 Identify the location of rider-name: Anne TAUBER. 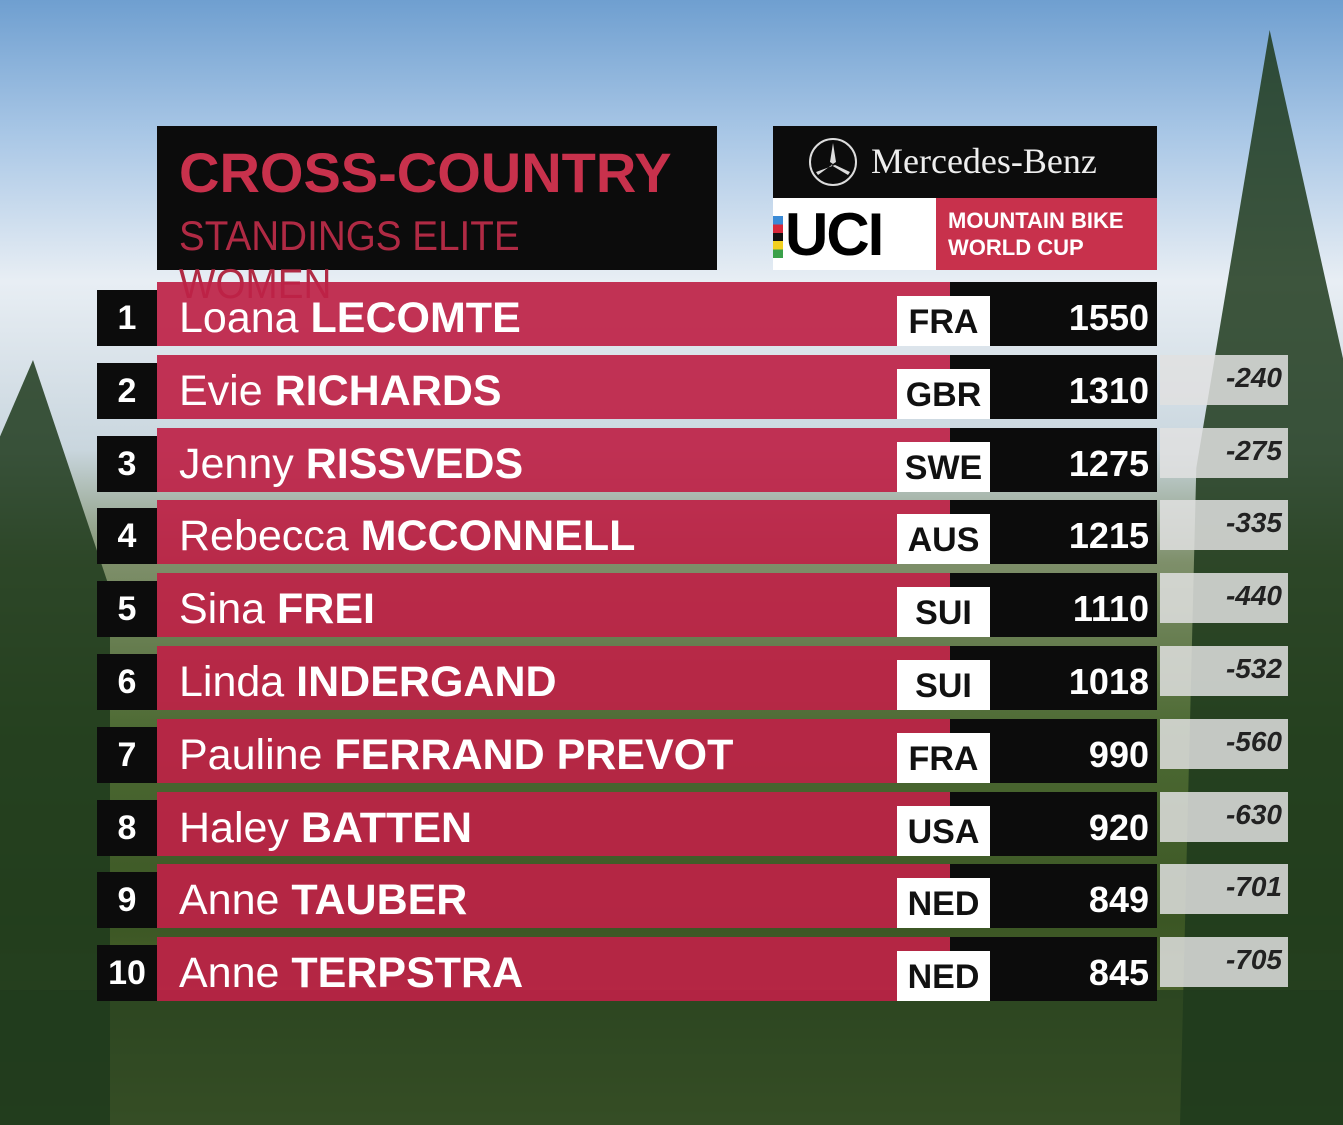
(323, 900).